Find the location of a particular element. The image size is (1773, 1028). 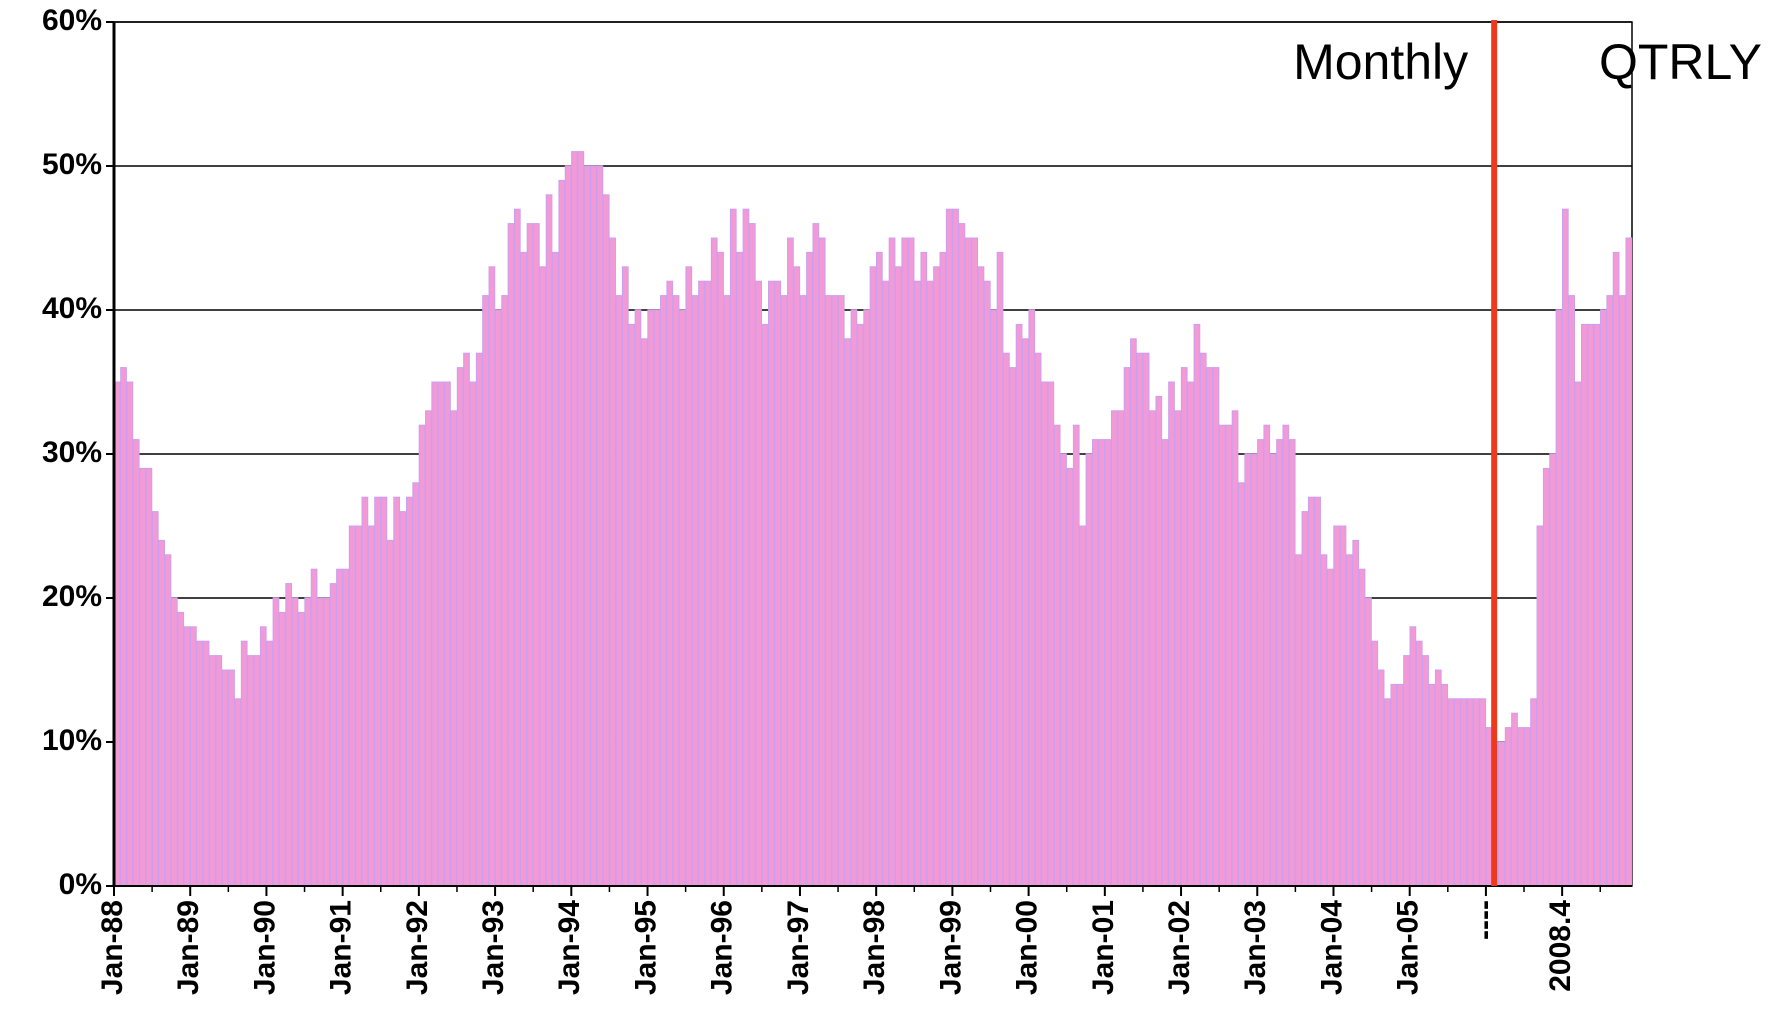

x-tick-label: Jan-01 is located at coordinates (1103, 947).